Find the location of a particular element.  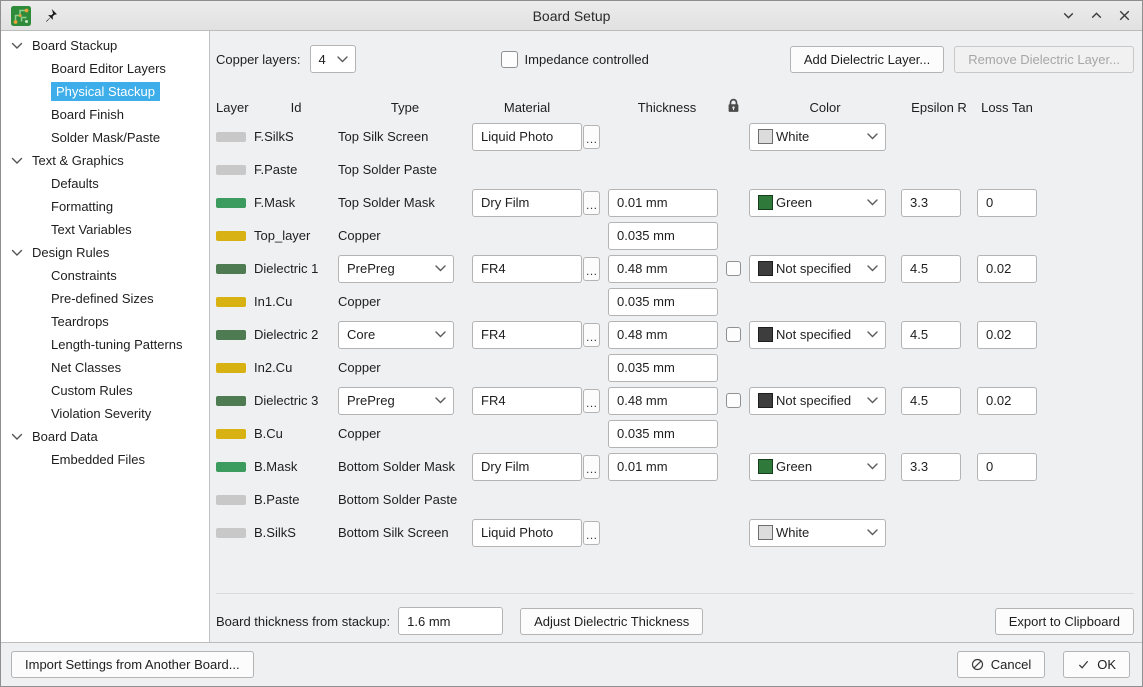

sidebar-item-embedded-files: Embedded Files is located at coordinates (105, 459).